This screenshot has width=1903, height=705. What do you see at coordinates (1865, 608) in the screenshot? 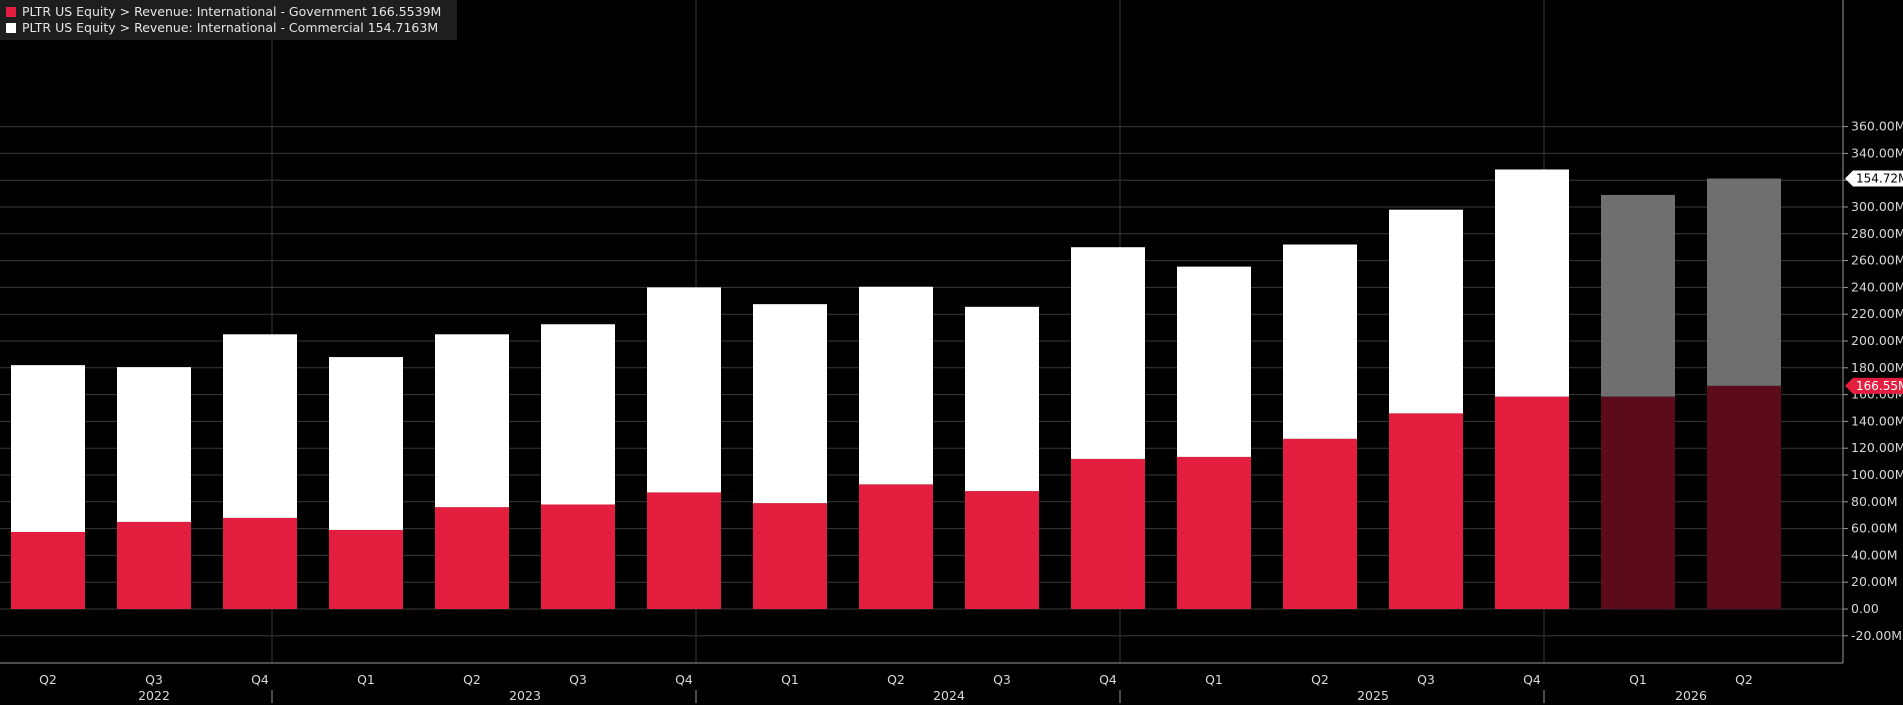
I see `y-tick-label: 0.00` at bounding box center [1865, 608].